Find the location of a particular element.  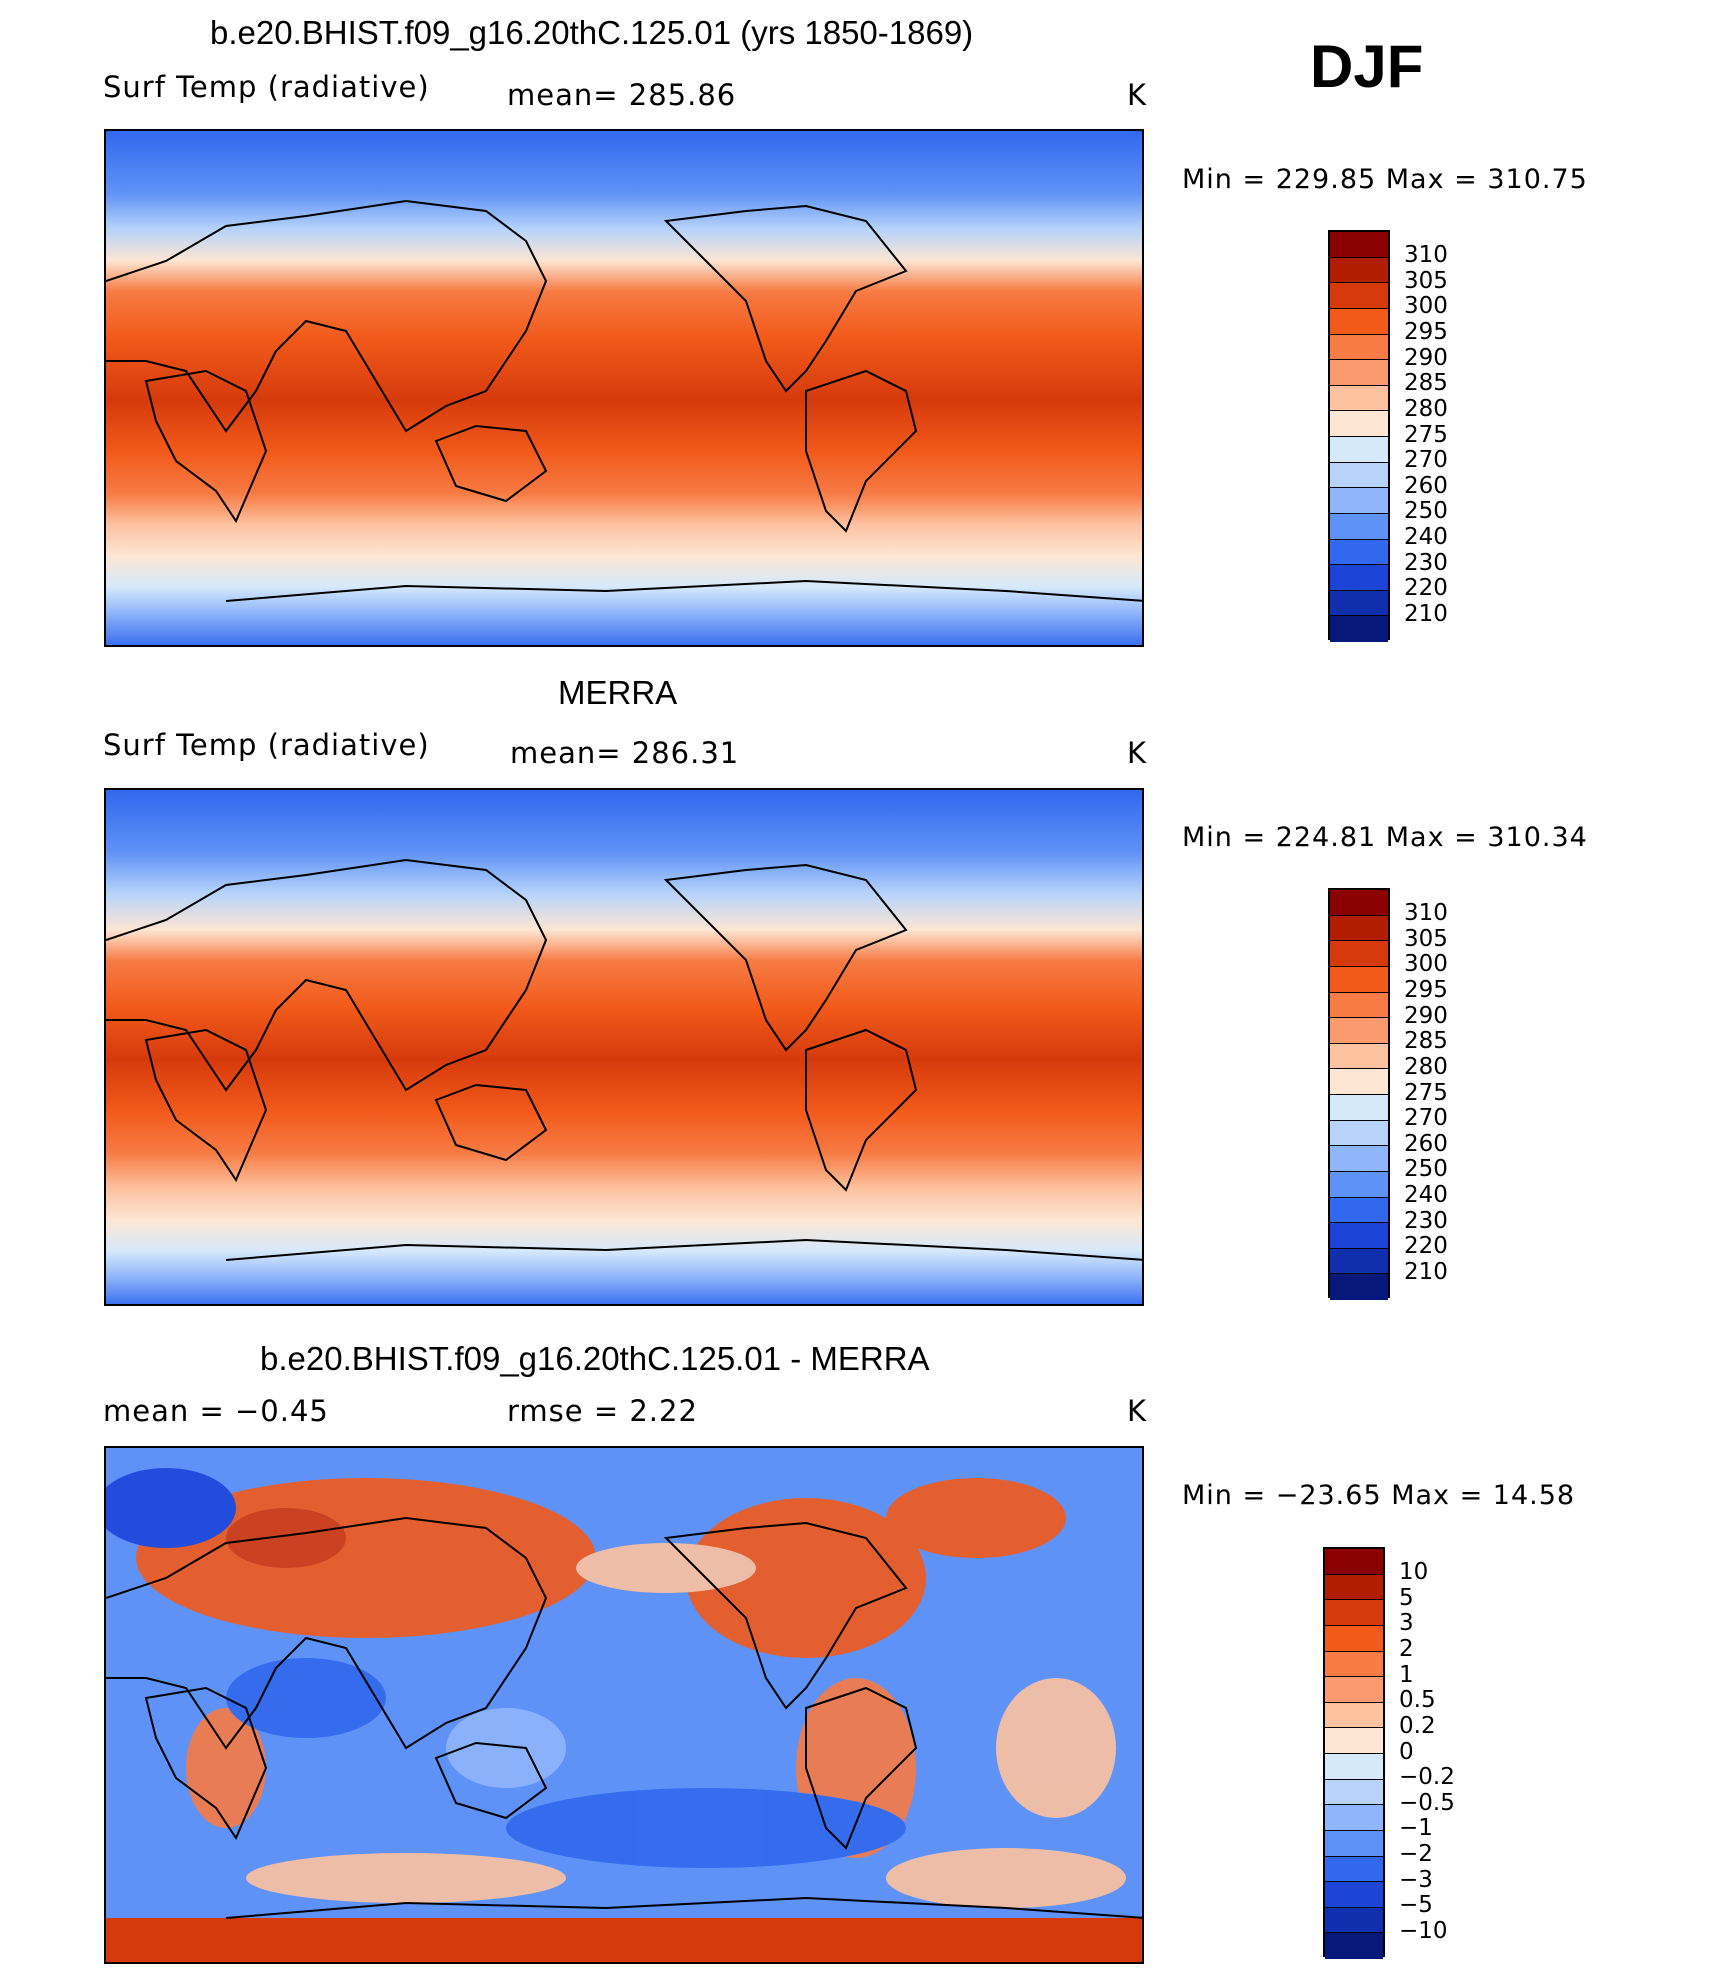

colorbar-tick-label: 2 is located at coordinates (1406, 1649).